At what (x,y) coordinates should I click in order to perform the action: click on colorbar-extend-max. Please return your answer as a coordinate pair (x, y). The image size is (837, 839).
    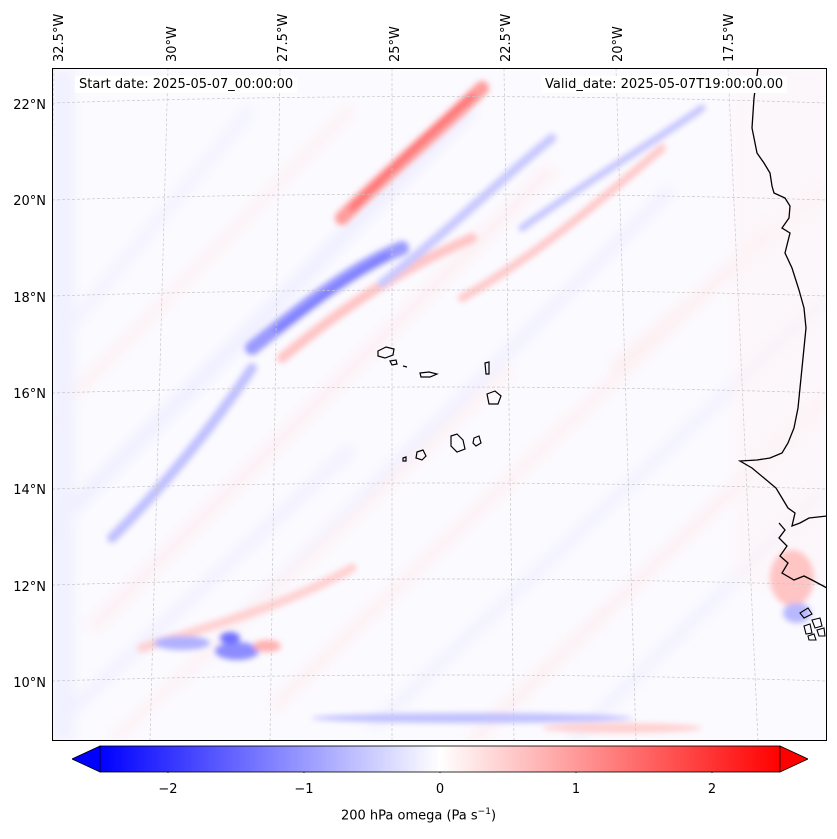
    Looking at the image, I should click on (793, 759).